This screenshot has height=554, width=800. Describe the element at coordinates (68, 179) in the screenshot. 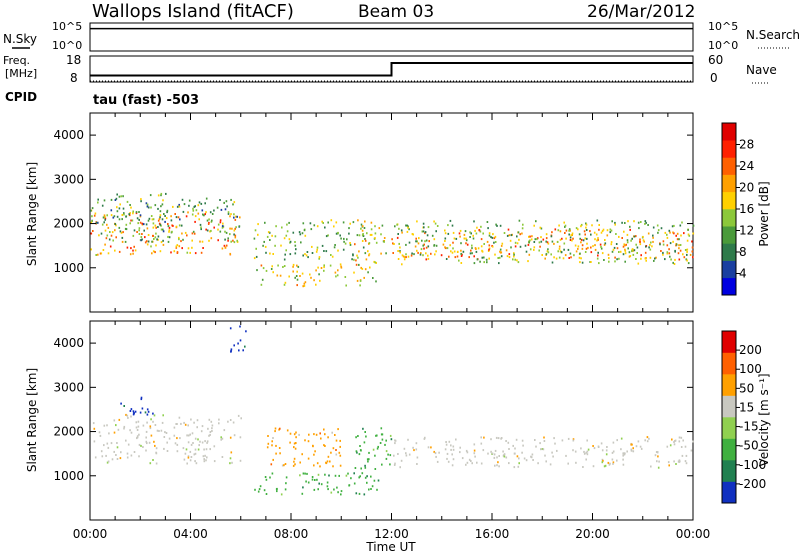

I see `y-tick-label: 3000` at that location.